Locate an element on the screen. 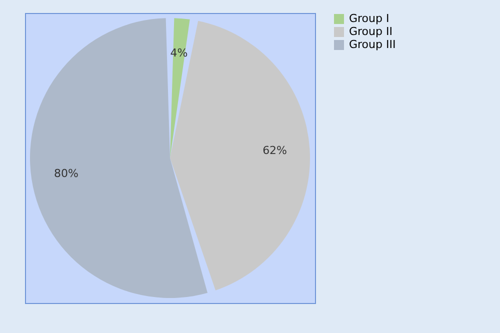  legend-label: Group I is located at coordinates (369, 18).